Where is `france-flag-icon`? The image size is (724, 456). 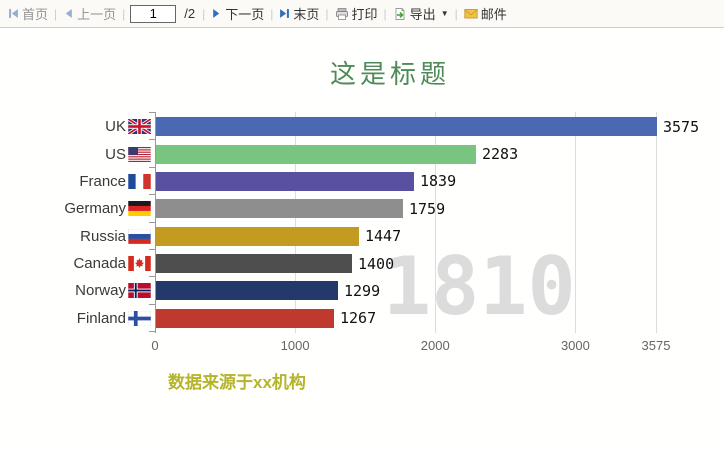 france-flag-icon is located at coordinates (139, 181).